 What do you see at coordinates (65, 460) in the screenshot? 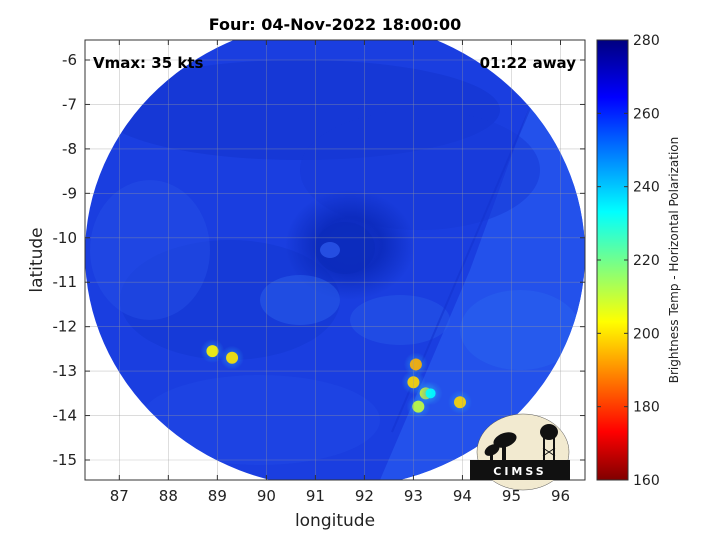
I see `y-tick-label: -15` at bounding box center [65, 460].